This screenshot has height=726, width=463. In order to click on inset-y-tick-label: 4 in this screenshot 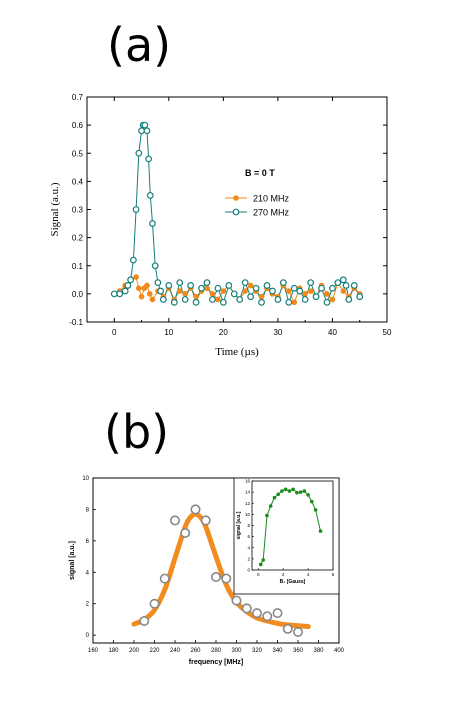, I will do `click(248, 547)`.